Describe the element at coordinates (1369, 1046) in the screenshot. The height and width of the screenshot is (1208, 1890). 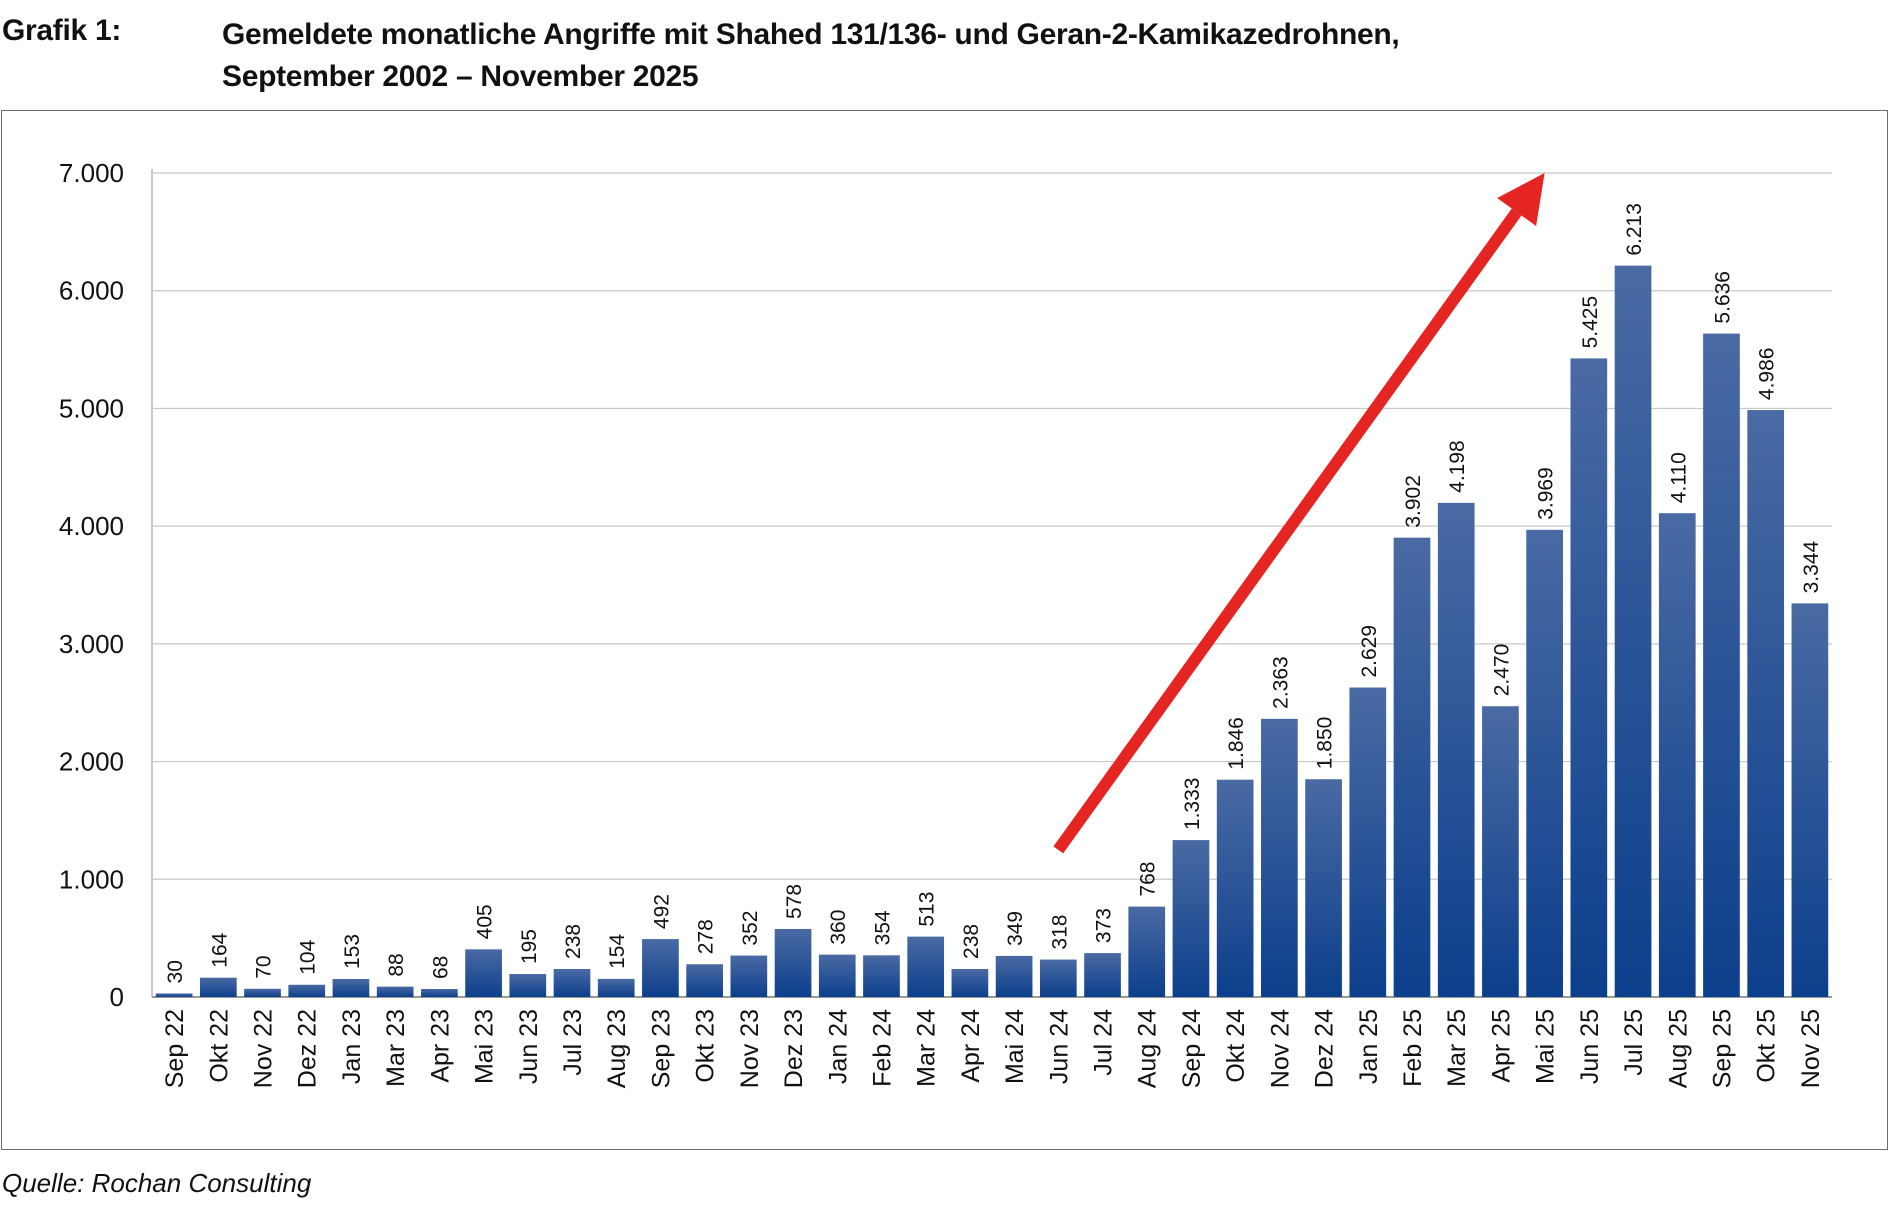
I see `x-tick-label: Jan 25` at that location.